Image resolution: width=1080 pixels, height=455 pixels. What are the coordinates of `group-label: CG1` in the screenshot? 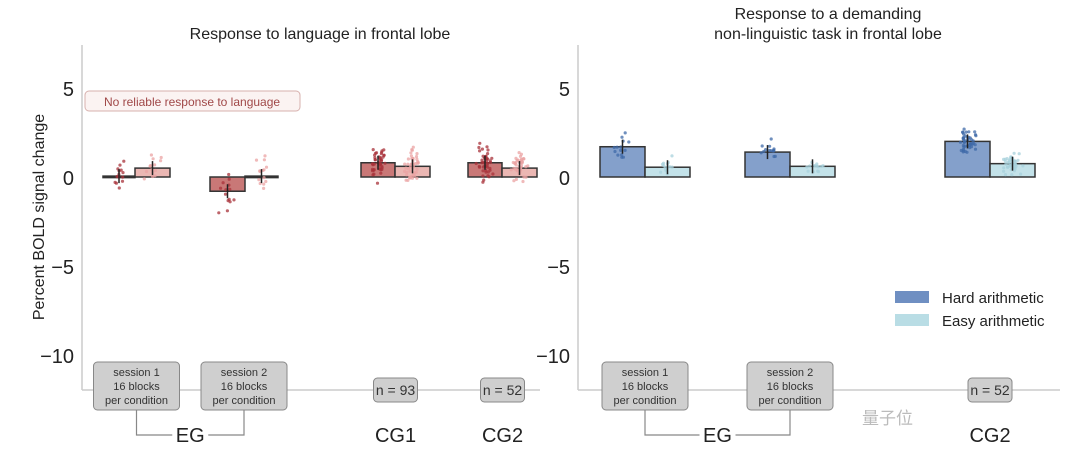 It's located at (395, 436).